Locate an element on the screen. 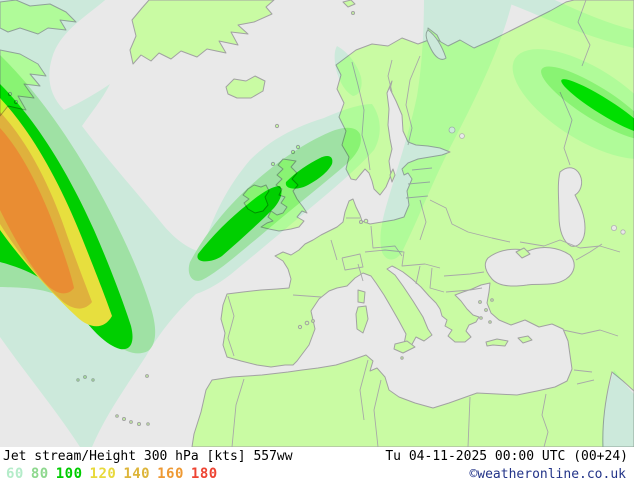  island-cyprus is located at coordinates (525, 339).